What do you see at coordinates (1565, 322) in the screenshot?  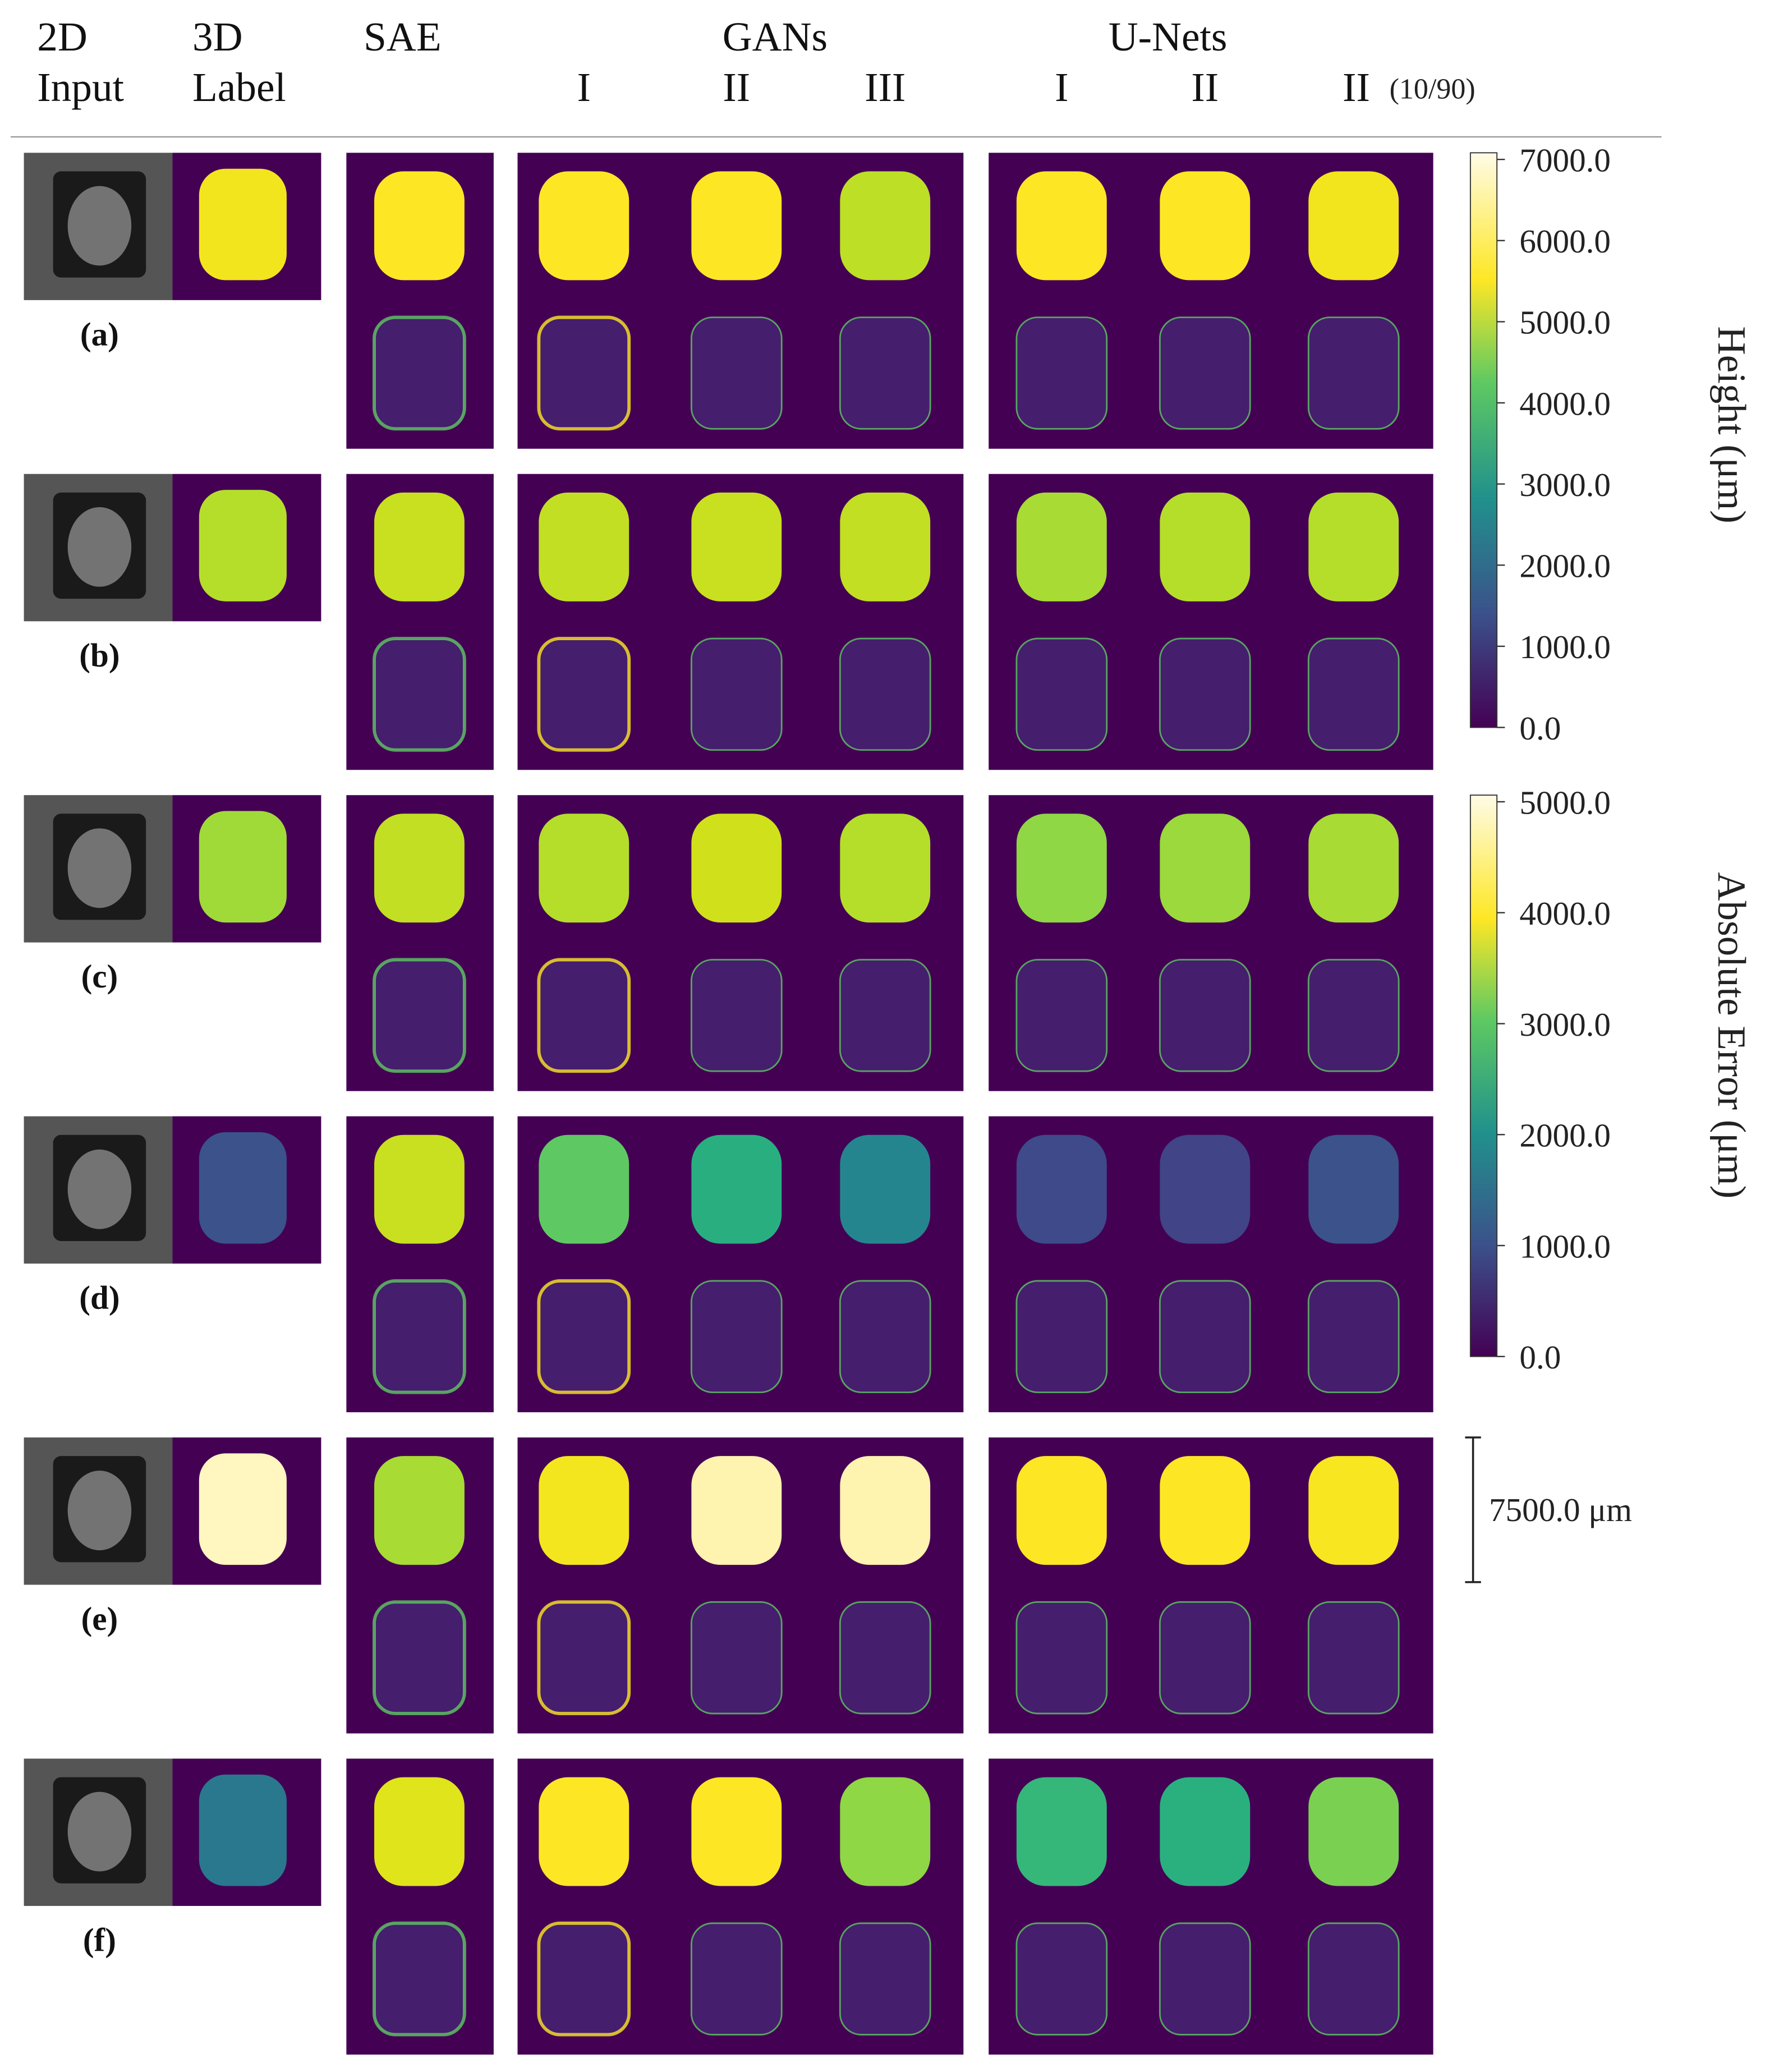 I see `tick-label: 5000.0` at bounding box center [1565, 322].